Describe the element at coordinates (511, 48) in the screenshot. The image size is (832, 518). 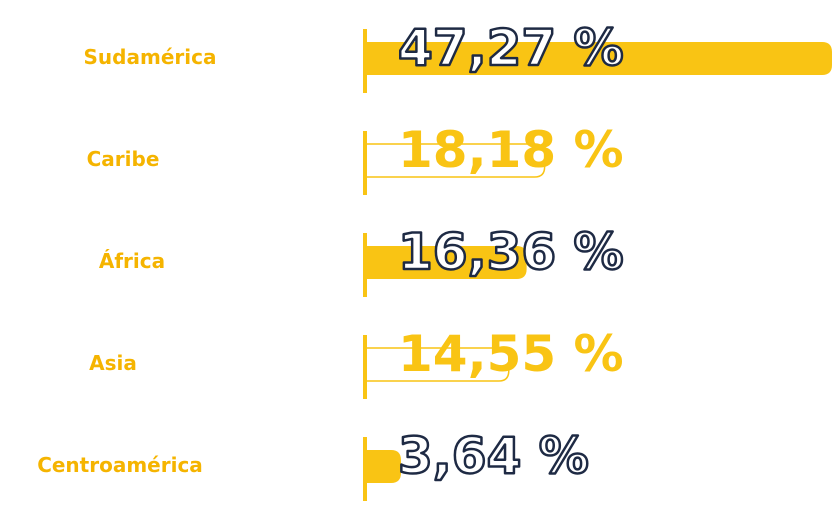
I see `value-label: 47,27 %` at that location.